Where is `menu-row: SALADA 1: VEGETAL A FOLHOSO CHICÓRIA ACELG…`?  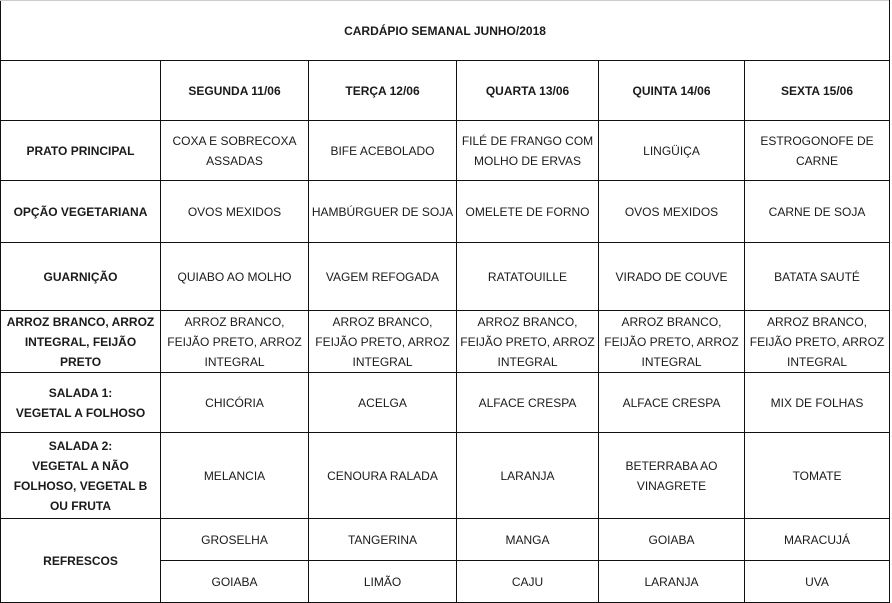 menu-row: SALADA 1: VEGETAL A FOLHOSO CHICÓRIA ACELG… is located at coordinates (445, 402).